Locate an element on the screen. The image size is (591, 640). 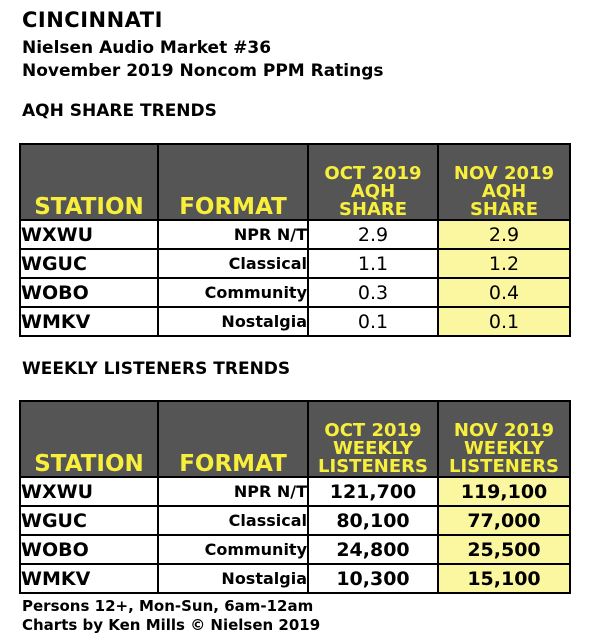
weekly-oct-header-line: OCT 2019 is located at coordinates (373, 430).